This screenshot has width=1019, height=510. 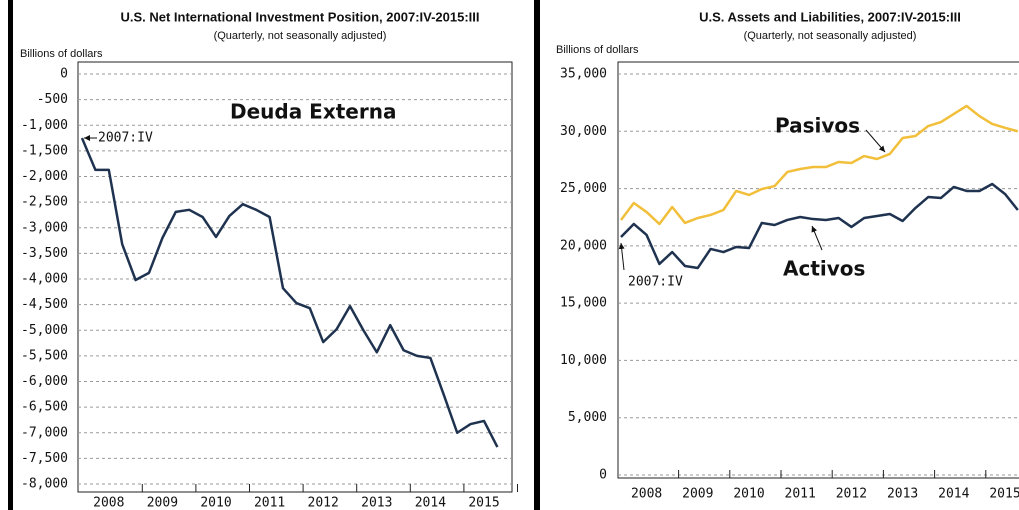 I want to click on y-tick-label: -3,500, so click(x=44, y=253).